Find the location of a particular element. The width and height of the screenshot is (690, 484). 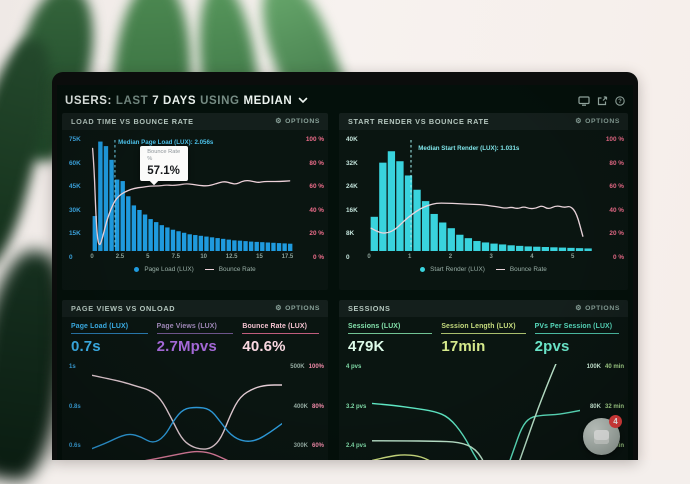

chart-legend: Page Load (LUX) Bounce Rate is located at coordinates (195, 267).